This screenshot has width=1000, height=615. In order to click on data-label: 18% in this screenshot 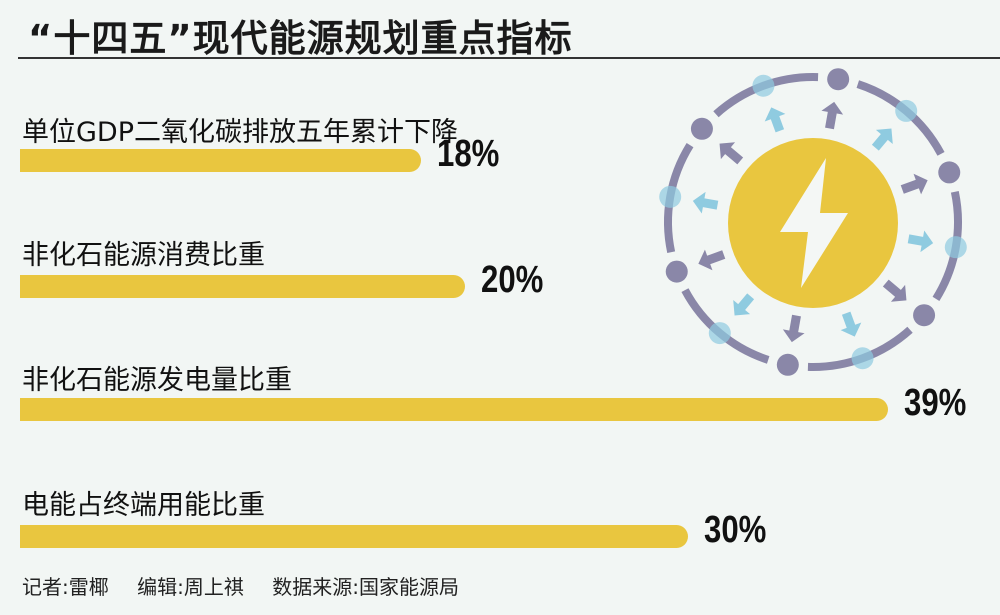, I will do `click(467, 154)`.